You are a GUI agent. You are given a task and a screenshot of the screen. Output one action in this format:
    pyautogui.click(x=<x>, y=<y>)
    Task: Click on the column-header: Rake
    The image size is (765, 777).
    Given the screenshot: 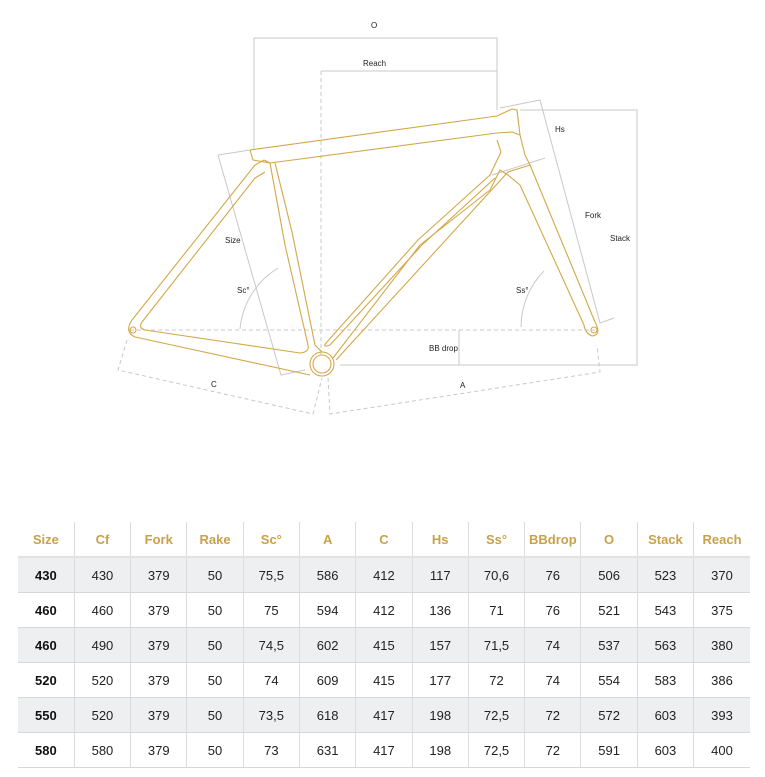 What is the action you would take?
    pyautogui.click(x=215, y=540)
    